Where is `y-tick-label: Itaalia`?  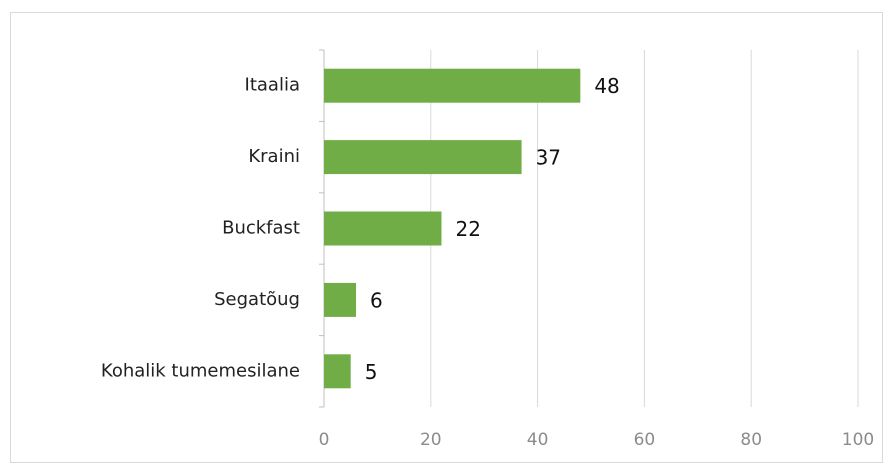
y-tick-label: Itaalia is located at coordinates (272, 85).